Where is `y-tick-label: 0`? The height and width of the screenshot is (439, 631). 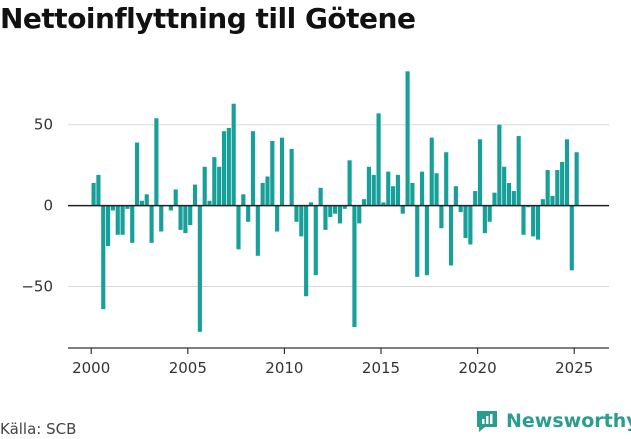
y-tick-label: 0 is located at coordinates (48, 206).